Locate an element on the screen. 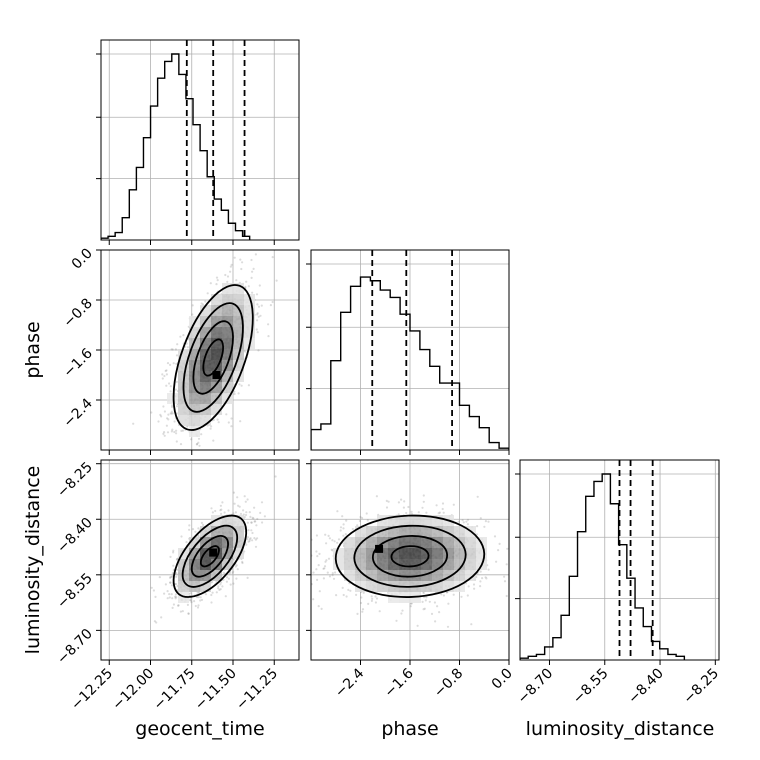 The image size is (760, 760). histogram-step is located at coordinates (176, 146).